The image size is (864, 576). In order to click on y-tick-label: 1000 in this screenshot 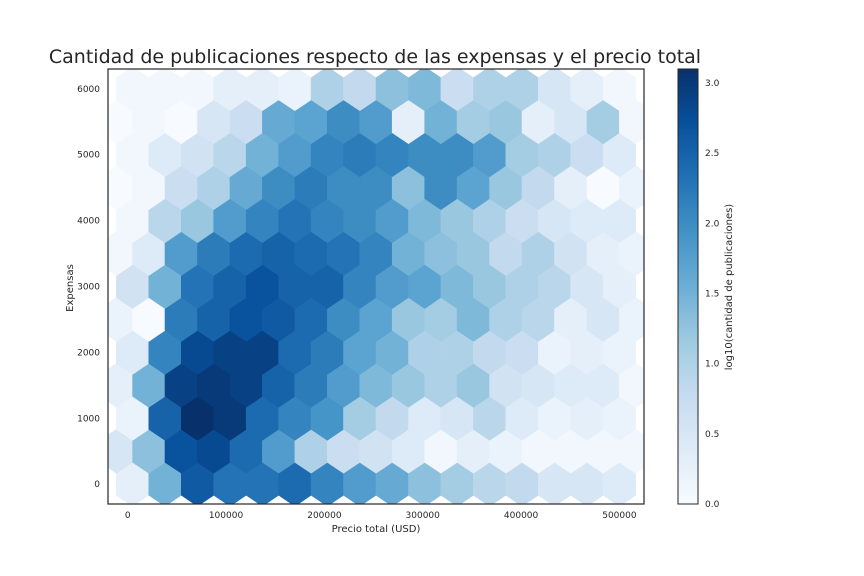, I will do `click(88, 419)`.